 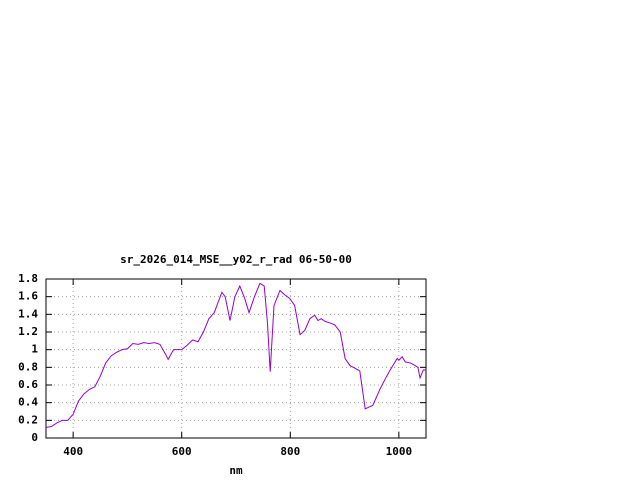 What do you see at coordinates (236, 470) in the screenshot?
I see `x-axis-label: nm` at bounding box center [236, 470].